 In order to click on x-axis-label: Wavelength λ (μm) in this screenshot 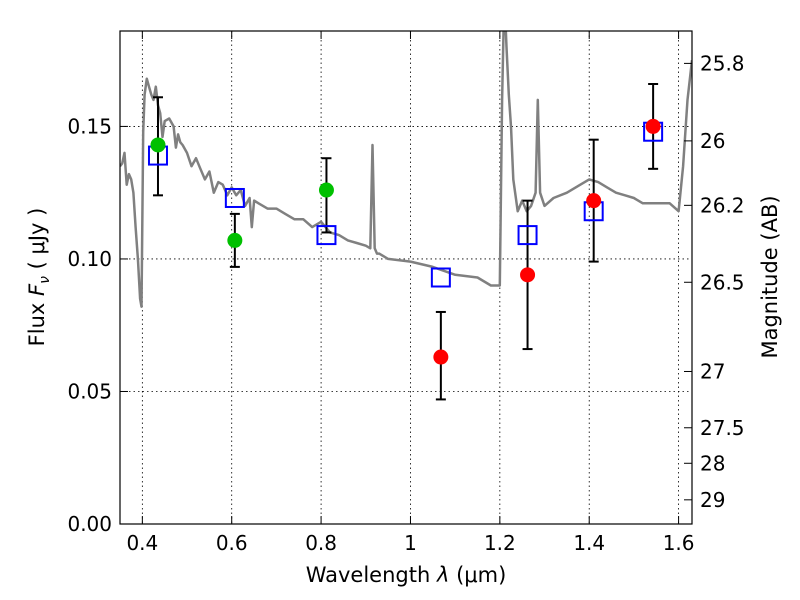, I will do `click(406, 575)`.